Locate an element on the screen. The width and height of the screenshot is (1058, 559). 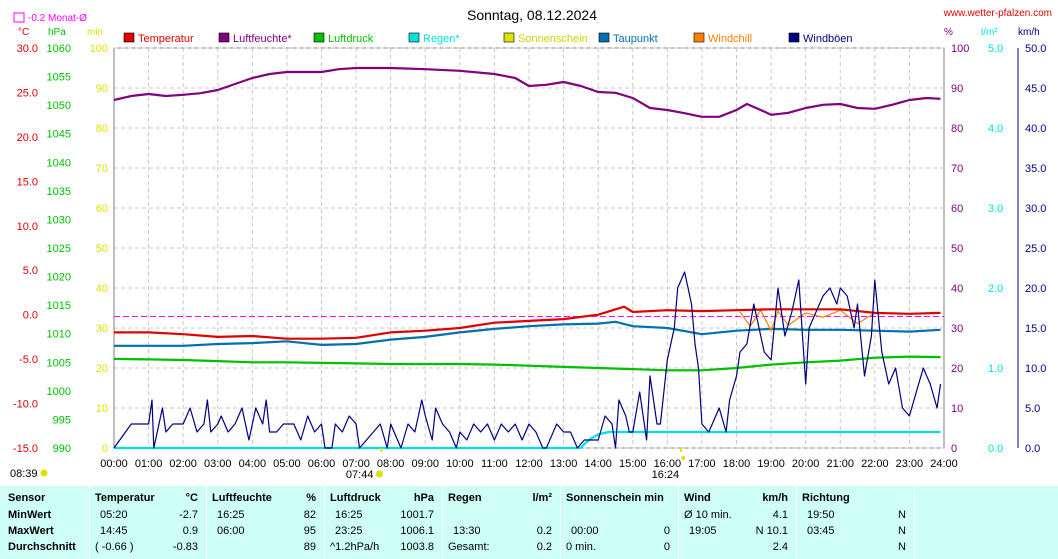
temp-tick-label: 5.0 is located at coordinates (30, 271).